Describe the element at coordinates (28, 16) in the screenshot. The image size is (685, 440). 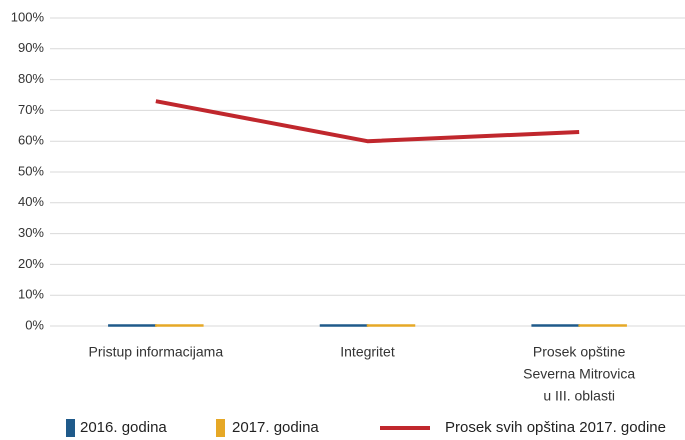
I see `y-tick-label: 100%` at that location.